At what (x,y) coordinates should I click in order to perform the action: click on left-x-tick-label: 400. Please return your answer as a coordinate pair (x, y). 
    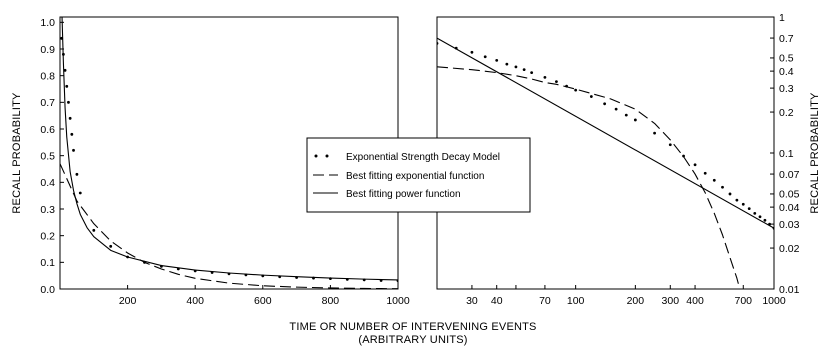
    Looking at the image, I should click on (195, 301).